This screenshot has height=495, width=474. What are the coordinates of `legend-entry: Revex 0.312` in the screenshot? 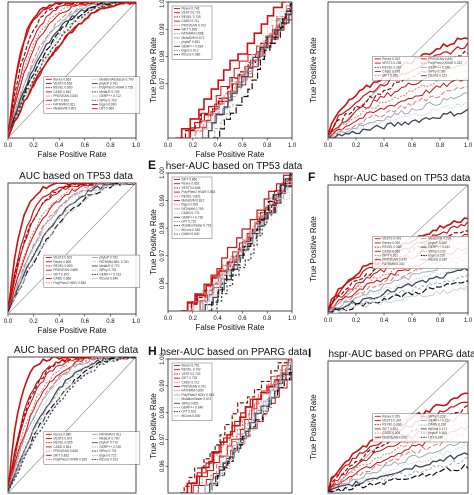 It's located at (391, 59).